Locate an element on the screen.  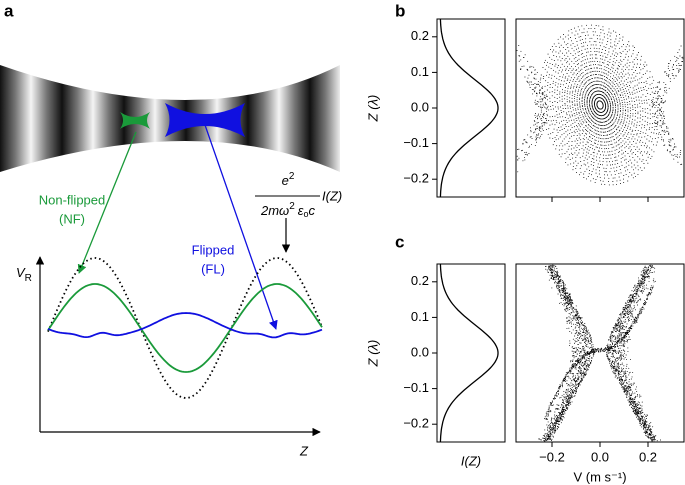
profile-label: I(Z) is located at coordinates (471, 460).